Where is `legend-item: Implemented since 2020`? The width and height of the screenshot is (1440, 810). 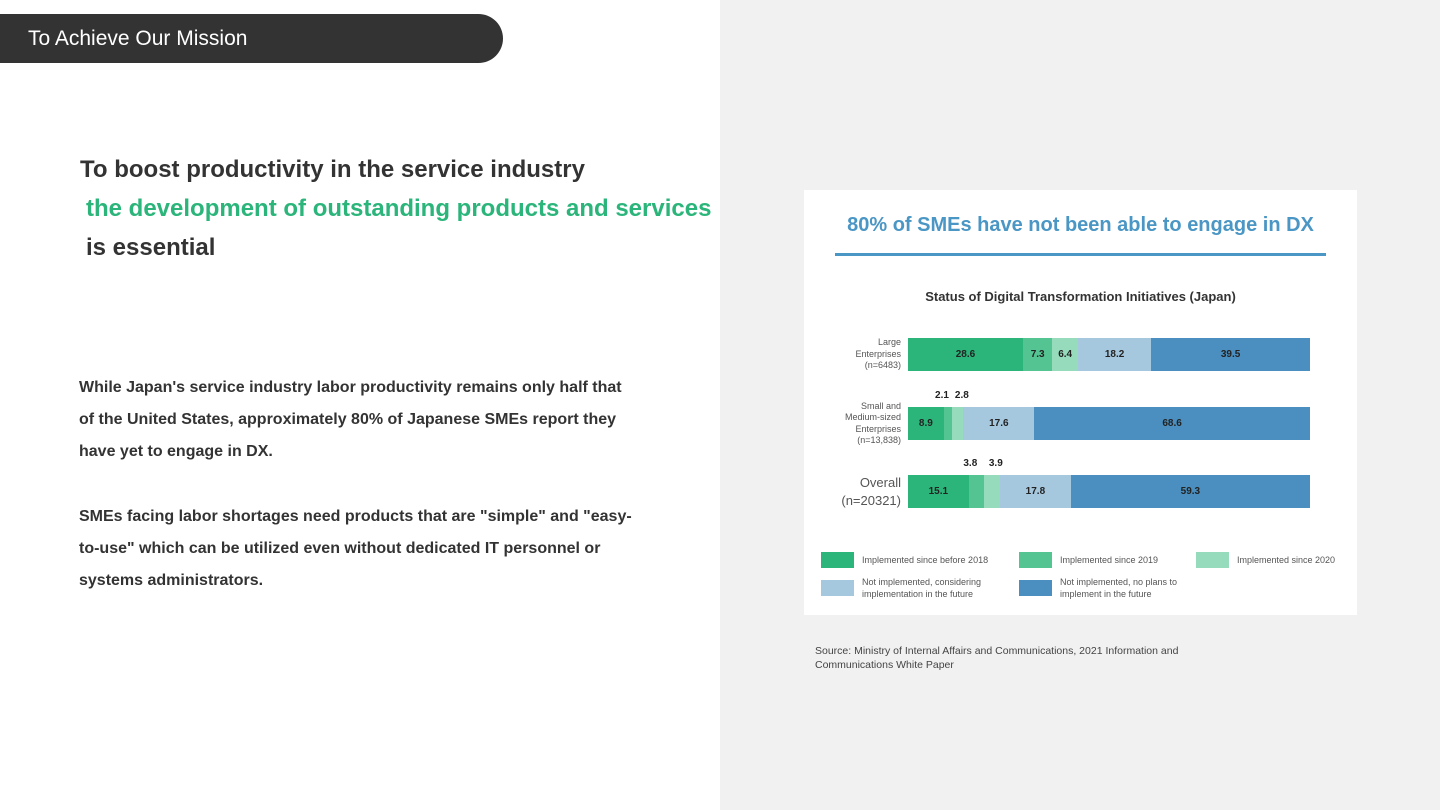 legend-item: Implemented since 2020 is located at coordinates (1281, 560).